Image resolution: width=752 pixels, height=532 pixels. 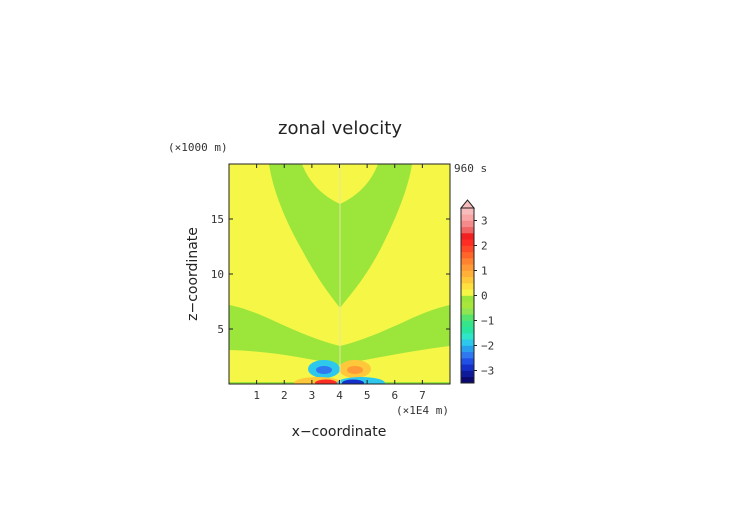 What do you see at coordinates (324, 370) in the screenshot?
I see `field-cyan-cell-inner` at bounding box center [324, 370].